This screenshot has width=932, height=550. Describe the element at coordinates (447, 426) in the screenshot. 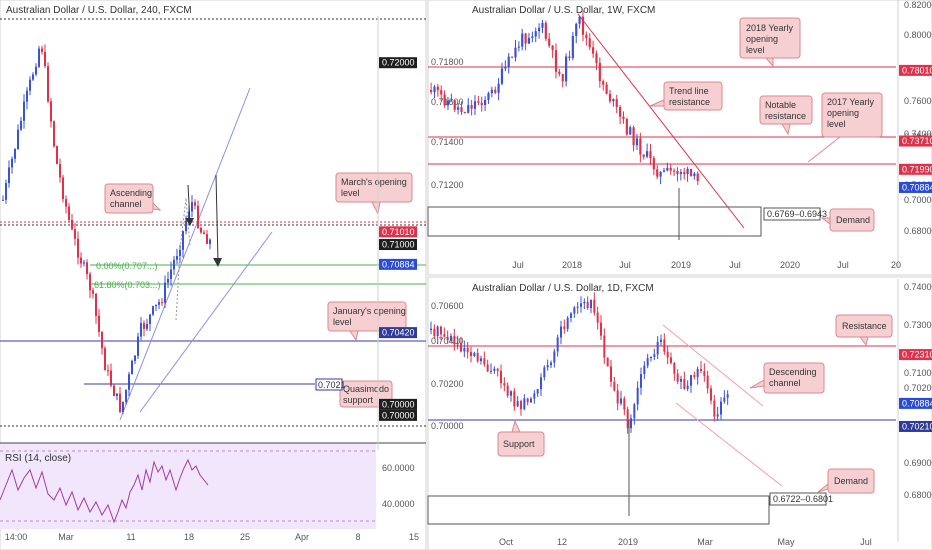

I see `y-tick-label: 0.70000` at that location.